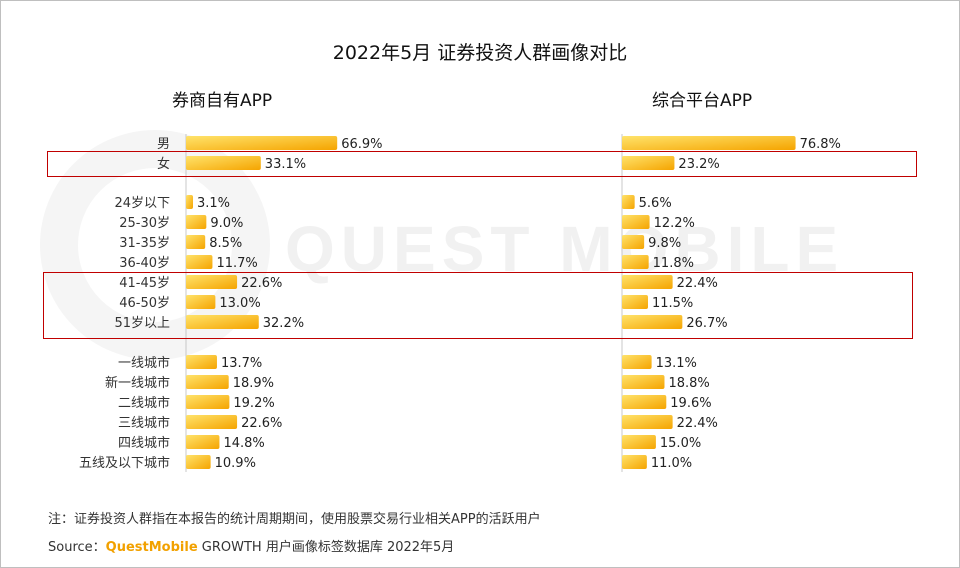 The width and height of the screenshot is (960, 568). What do you see at coordinates (326, 547) in the screenshot?
I see `source-text: GROWTH 用户画像标签数据库 2022年5月` at bounding box center [326, 547].